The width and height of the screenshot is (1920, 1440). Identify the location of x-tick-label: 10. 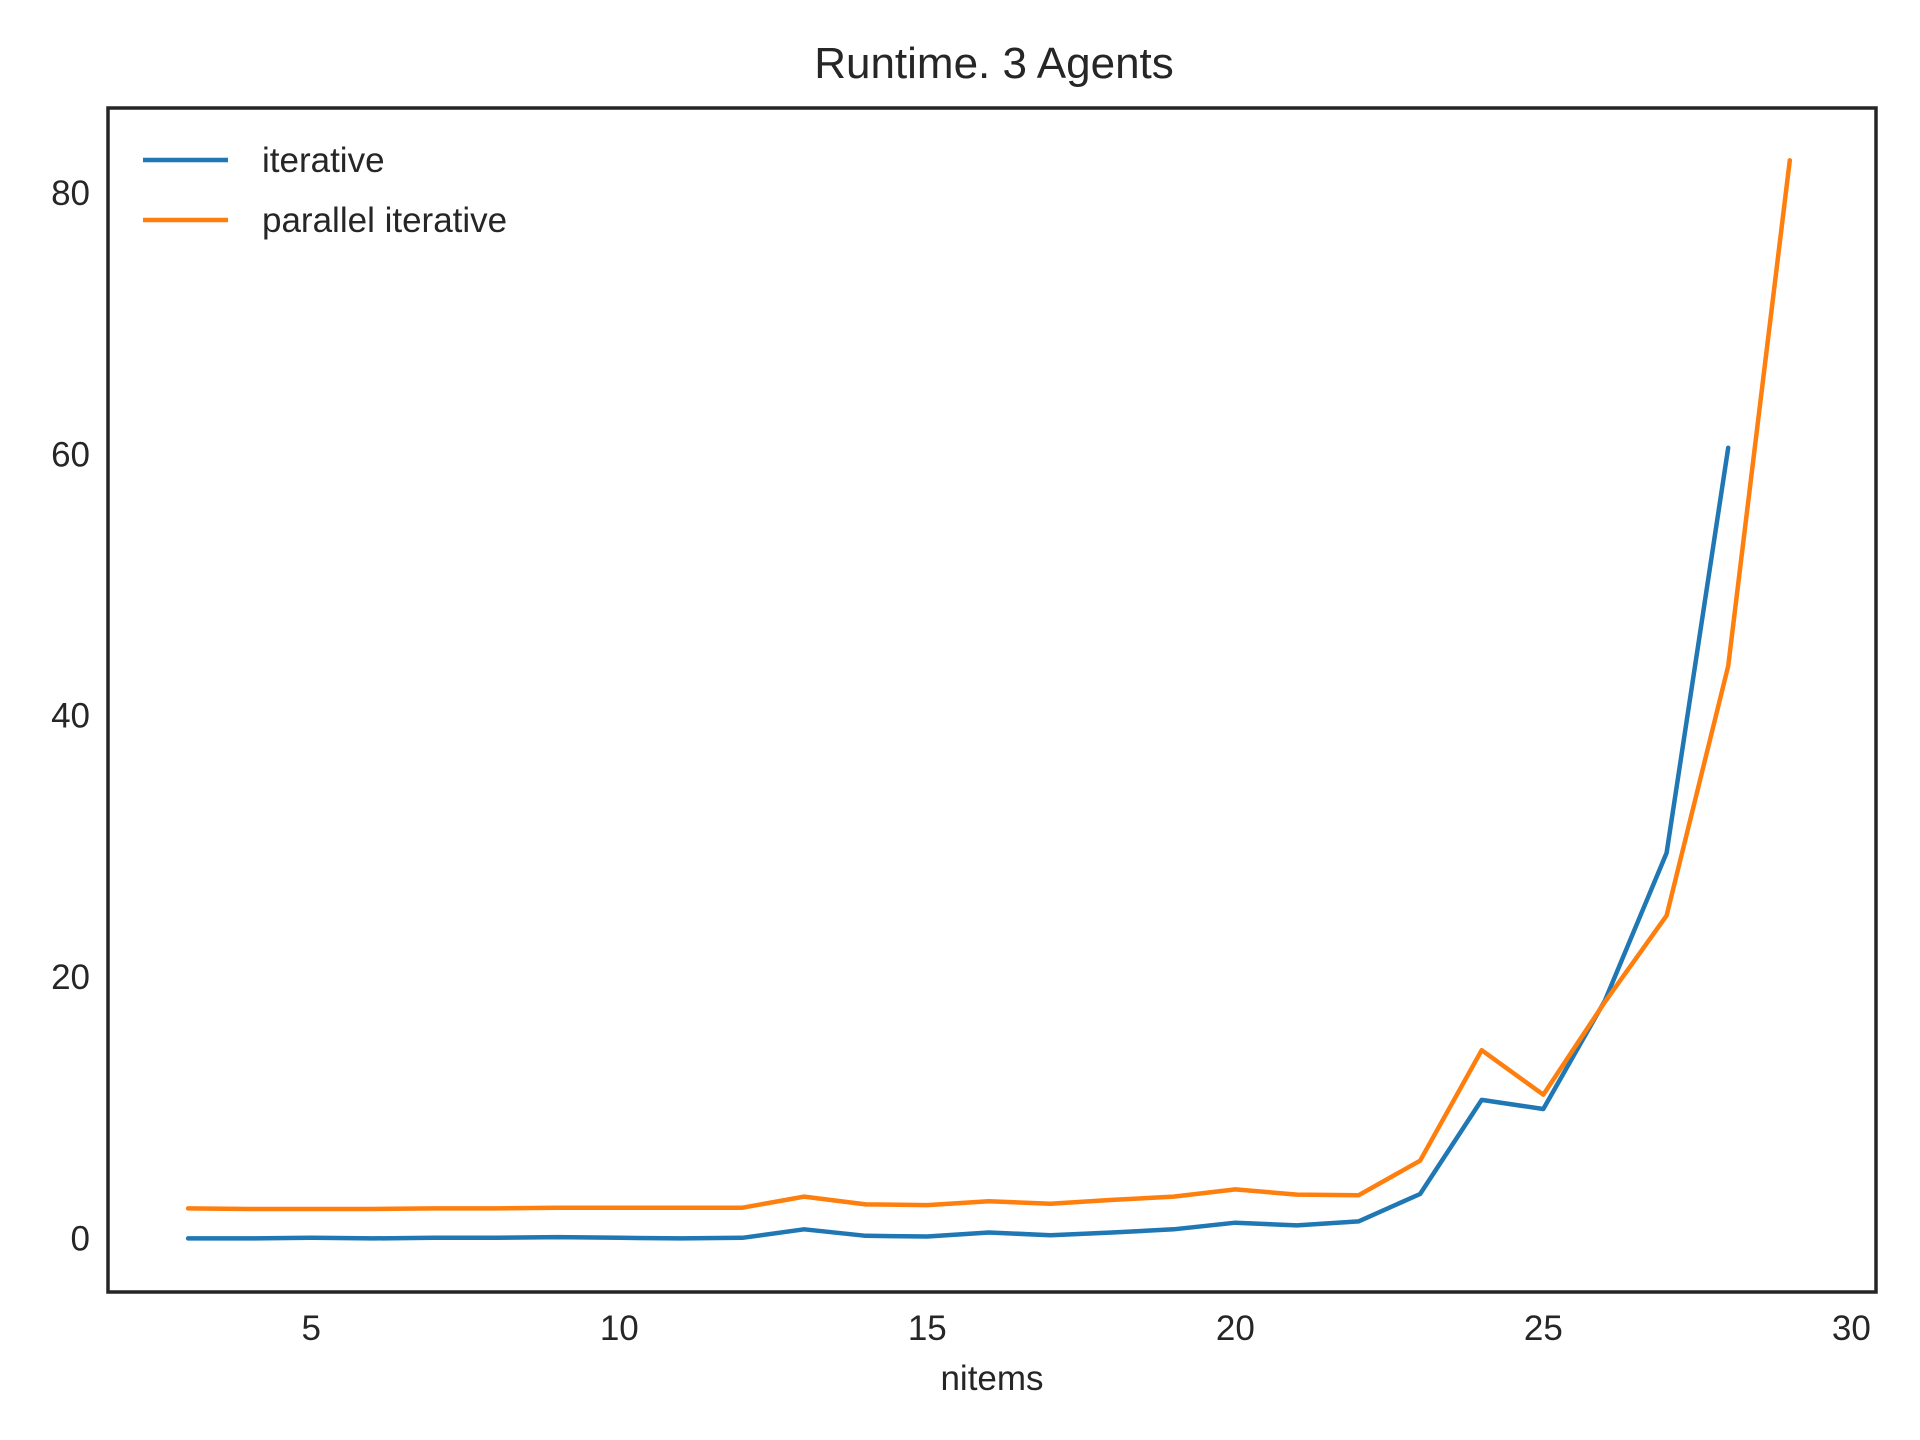
(619, 1328).